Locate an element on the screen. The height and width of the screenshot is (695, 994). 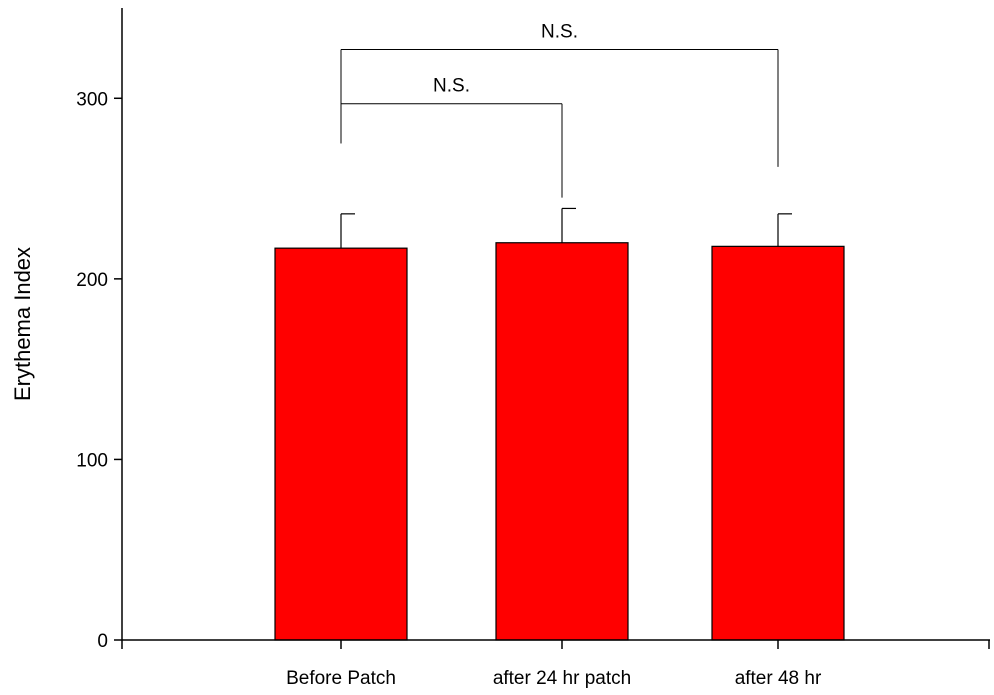
error-bars-layer is located at coordinates (566, 228).